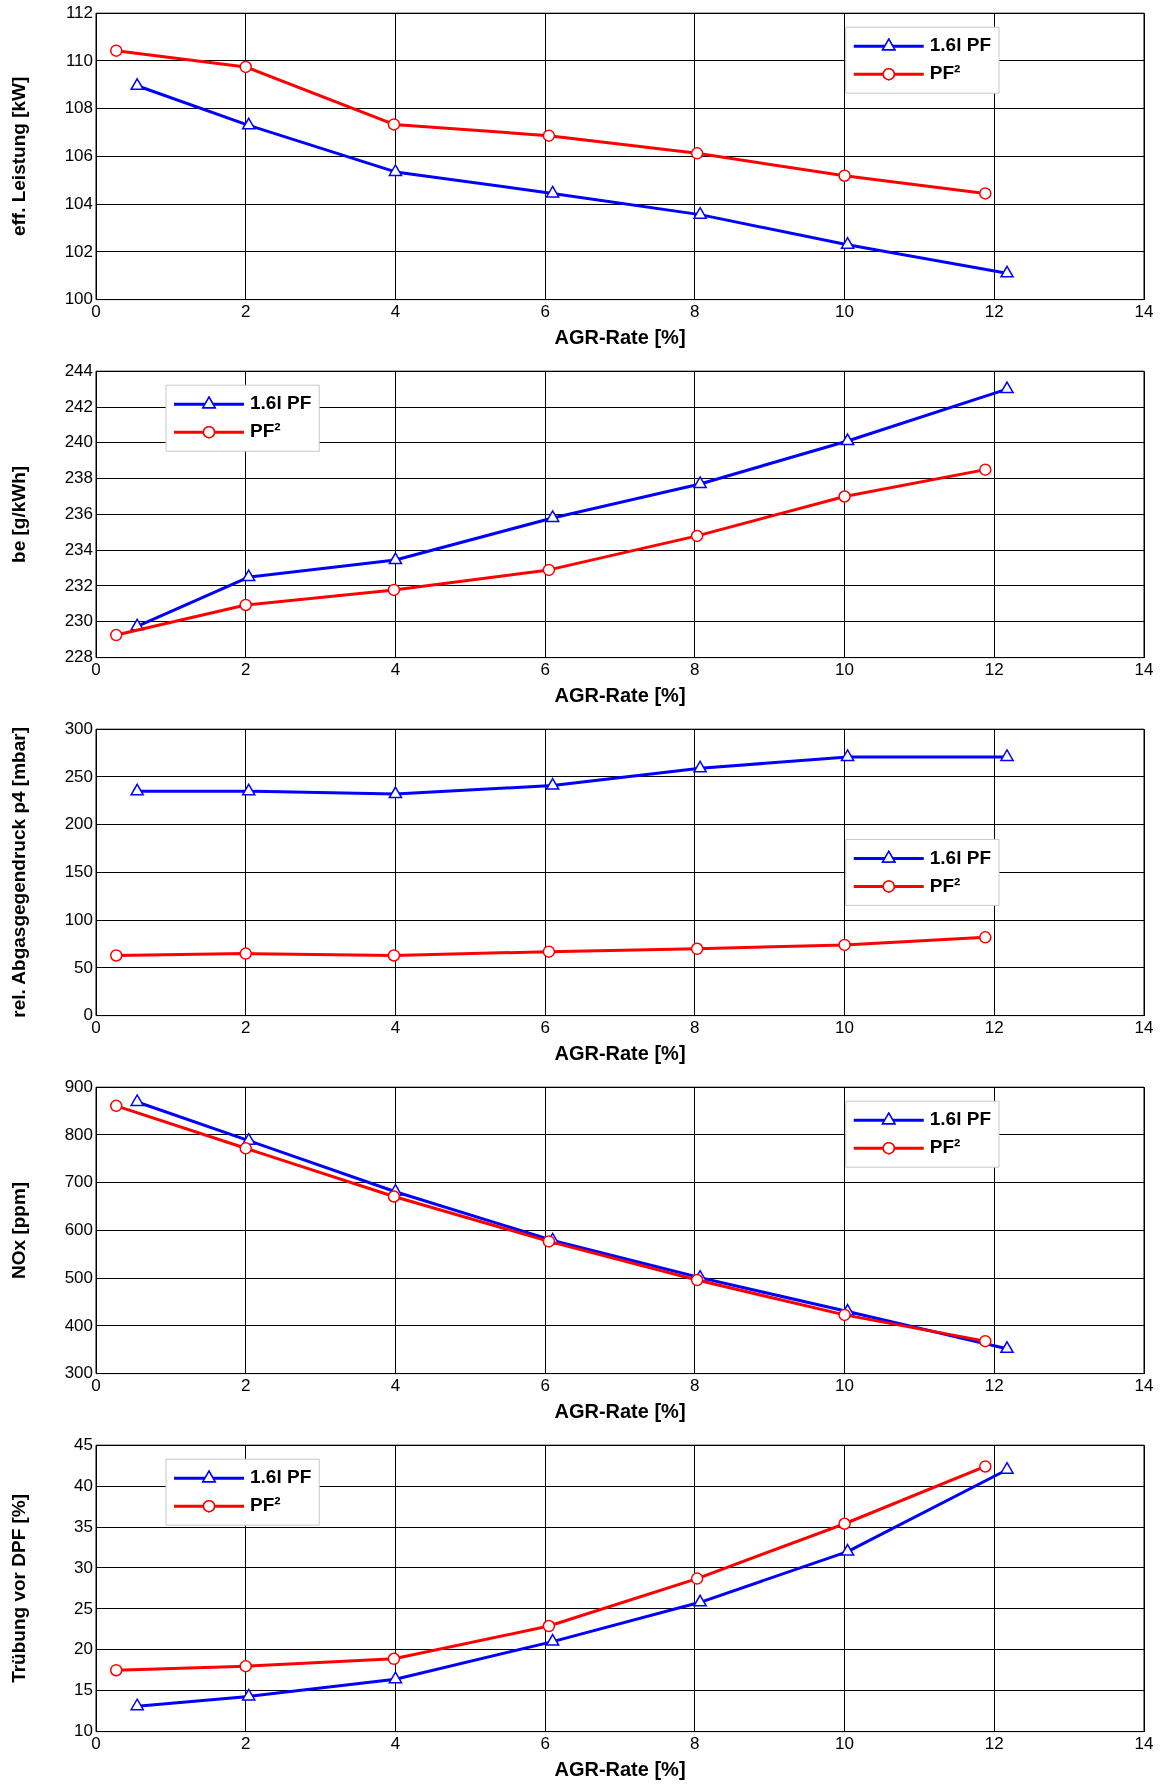 The image size is (1160, 1791). What do you see at coordinates (83, 1731) in the screenshot?
I see `y-tick-label: 10` at bounding box center [83, 1731].